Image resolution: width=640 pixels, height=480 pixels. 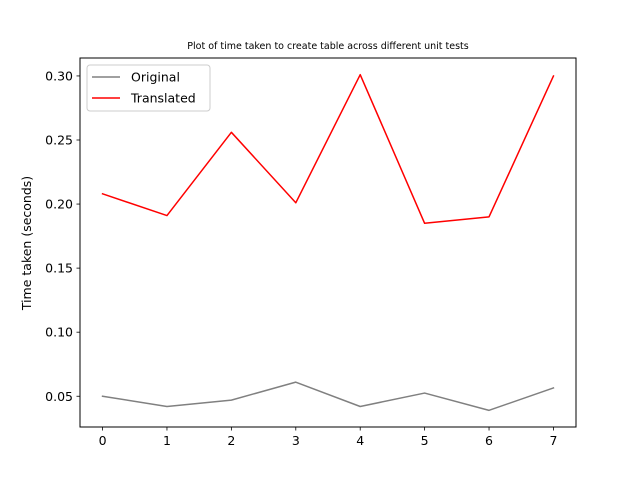 What do you see at coordinates (231, 440) in the screenshot?
I see `x-tick-label: 2` at bounding box center [231, 440].